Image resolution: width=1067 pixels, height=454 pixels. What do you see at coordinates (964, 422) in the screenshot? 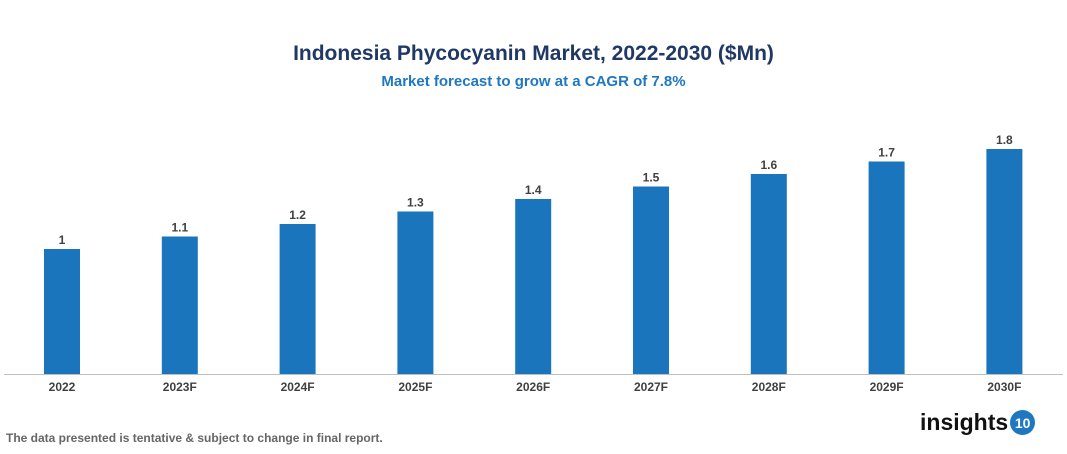
I see `logo-text: insights` at bounding box center [964, 422].